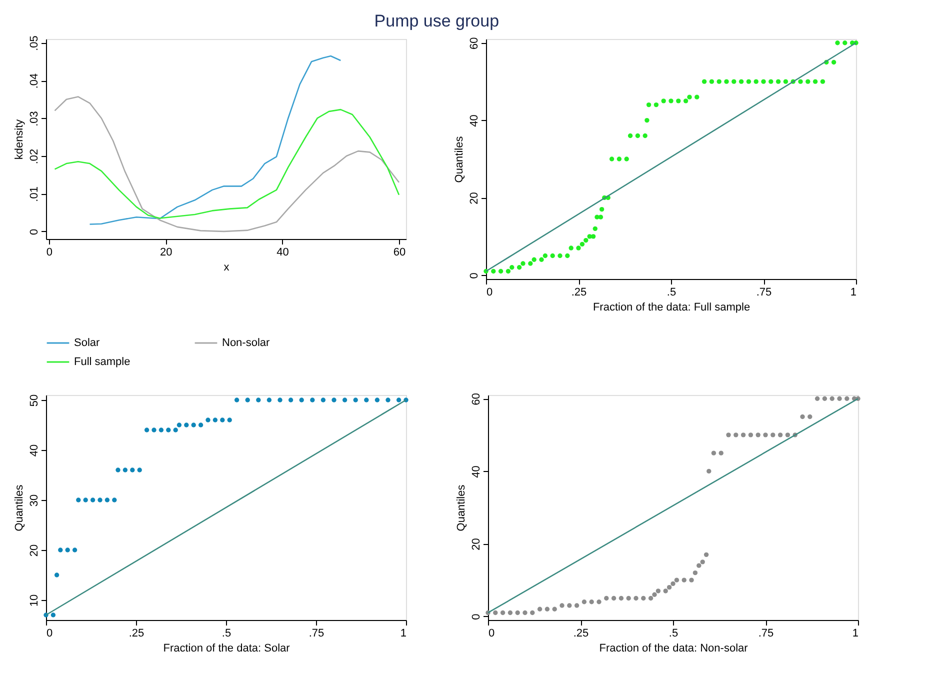 This screenshot has width=937, height=689. I want to click on y-tick-label: .01, so click(34, 194).